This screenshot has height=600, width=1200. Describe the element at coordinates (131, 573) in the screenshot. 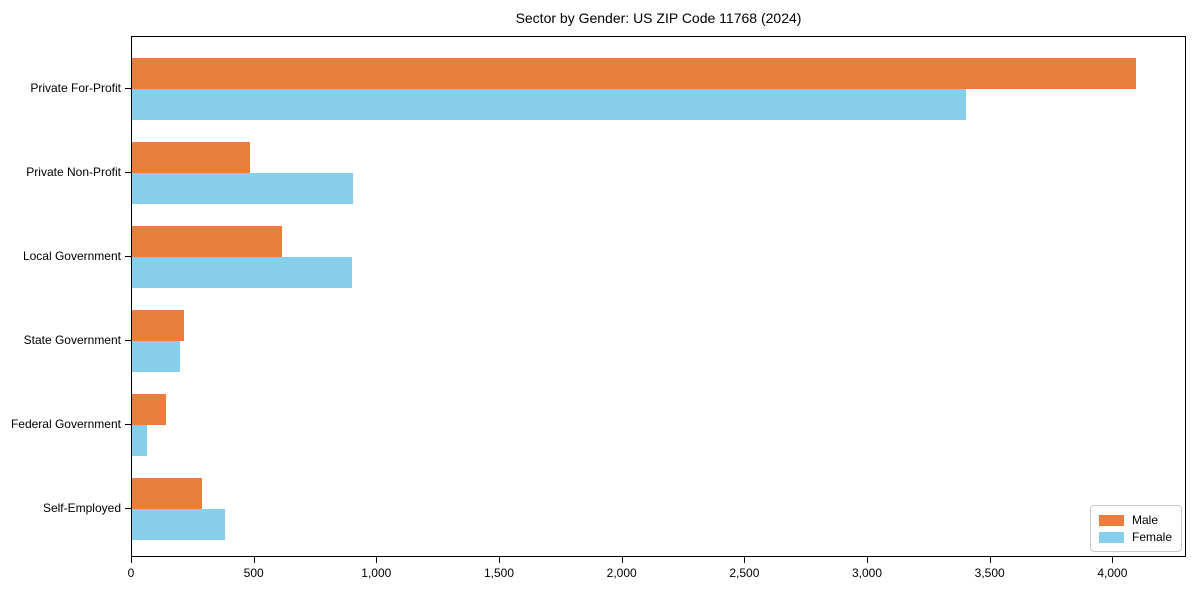

I see `x-tick-label: 0` at that location.